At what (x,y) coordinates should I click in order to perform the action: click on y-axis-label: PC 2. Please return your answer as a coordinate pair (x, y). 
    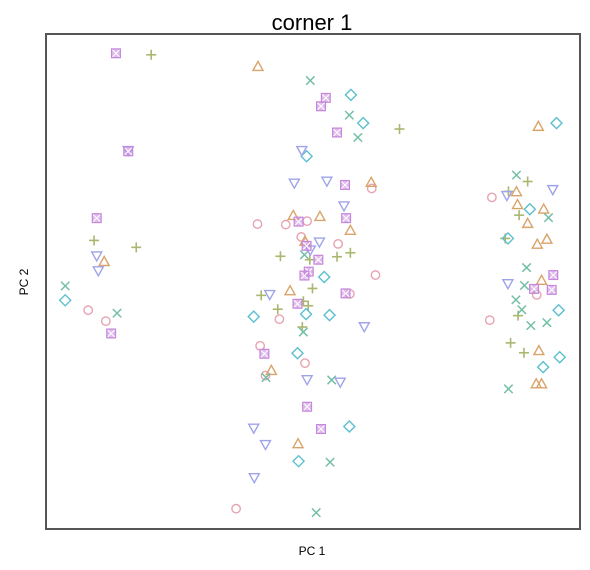
    Looking at the image, I should click on (24, 281).